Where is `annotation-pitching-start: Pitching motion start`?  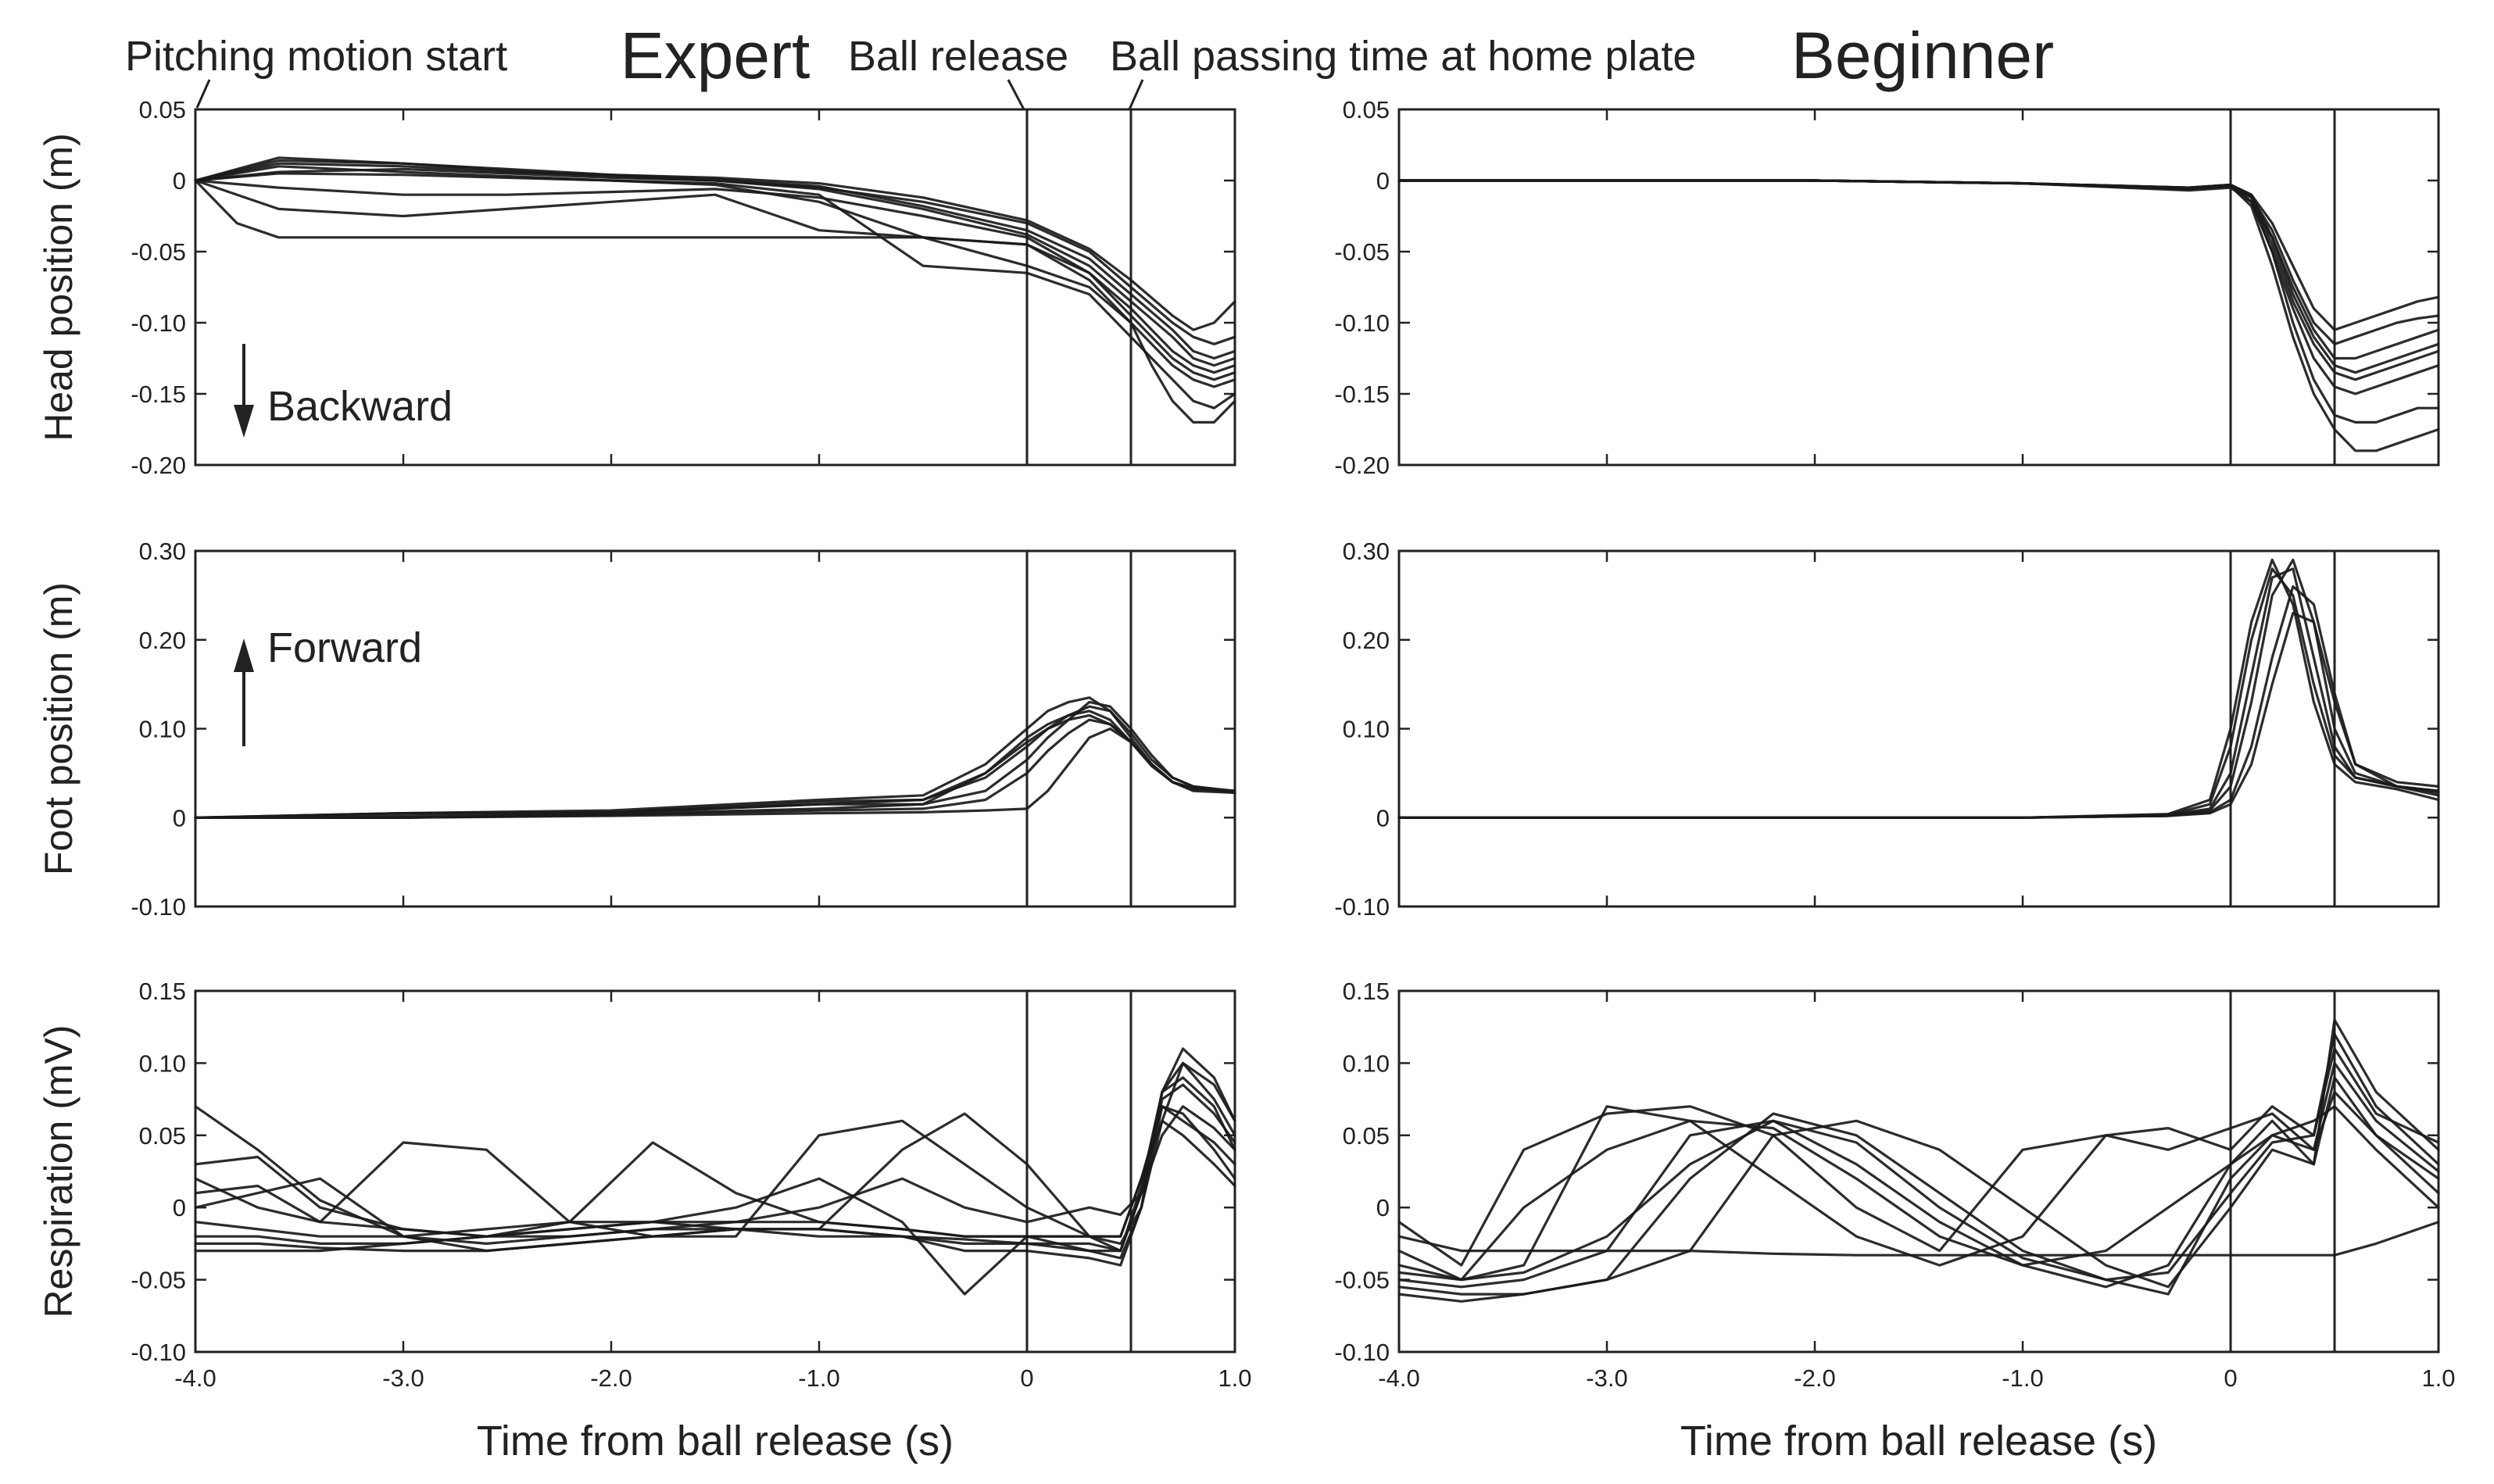
annotation-pitching-start: Pitching motion start is located at coordinates (316, 56).